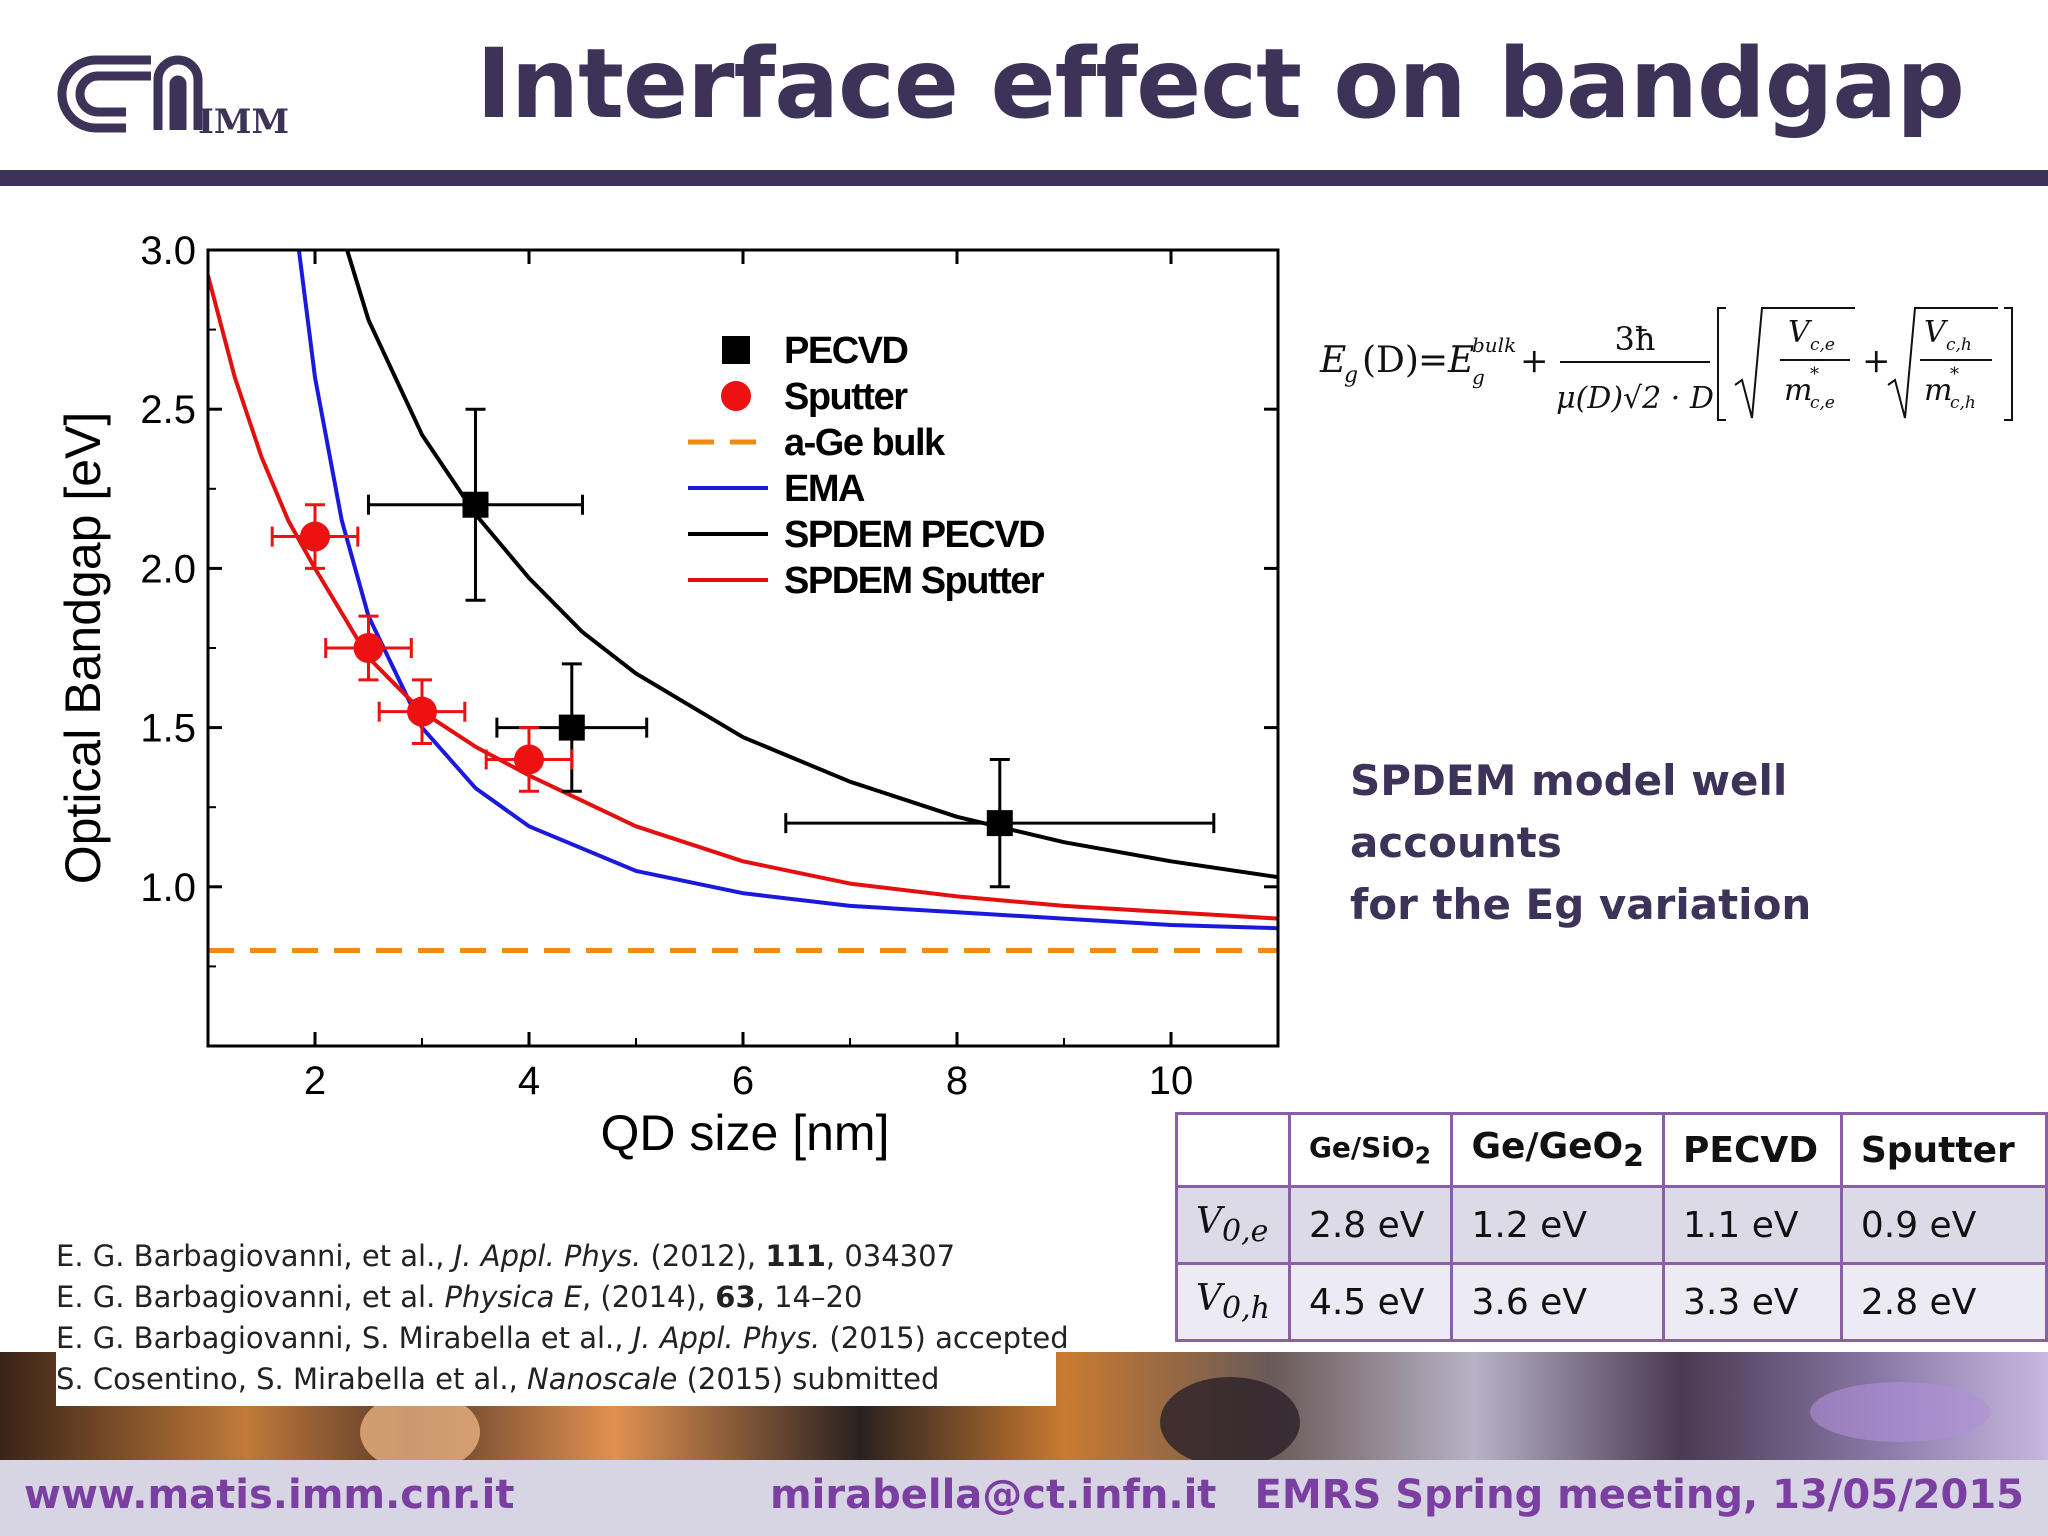 The image size is (2048, 1536). I want to click on table-header-sputter: Sputter, so click(1943, 1150).